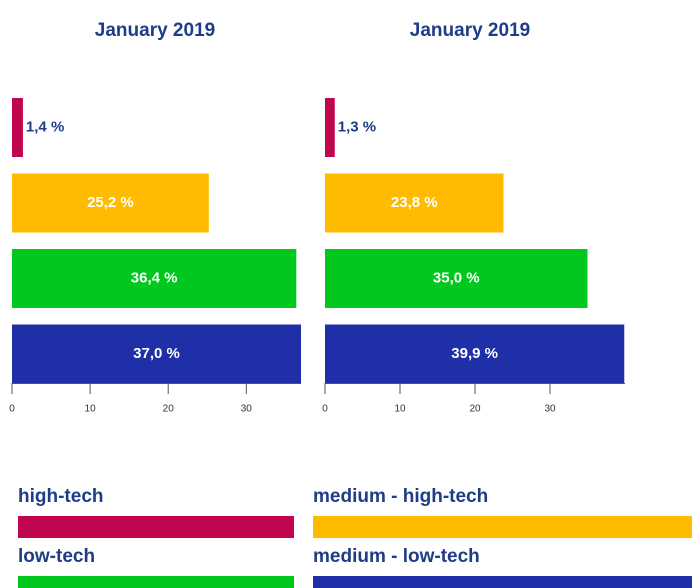 This screenshot has width=692, height=588. I want to click on value-label: 23,8 %, so click(414, 202).